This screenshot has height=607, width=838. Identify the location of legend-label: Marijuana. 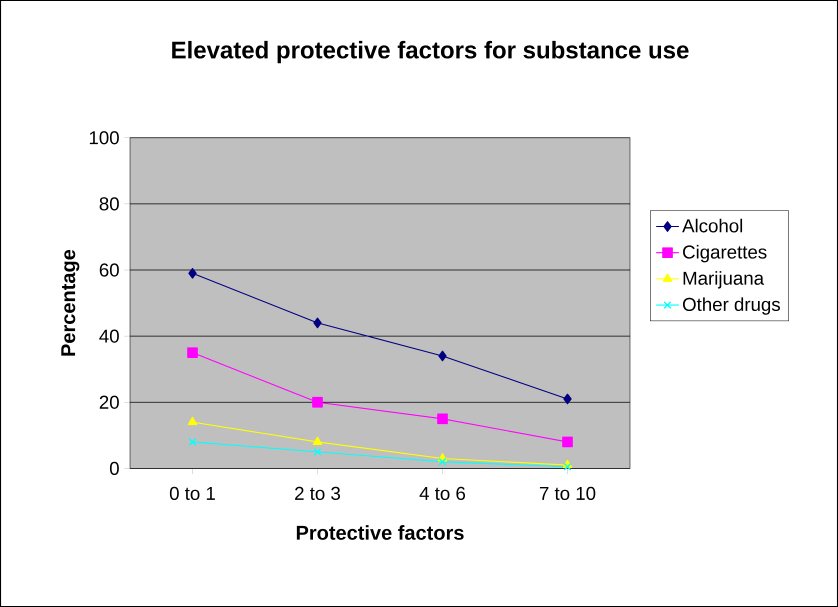
(724, 279).